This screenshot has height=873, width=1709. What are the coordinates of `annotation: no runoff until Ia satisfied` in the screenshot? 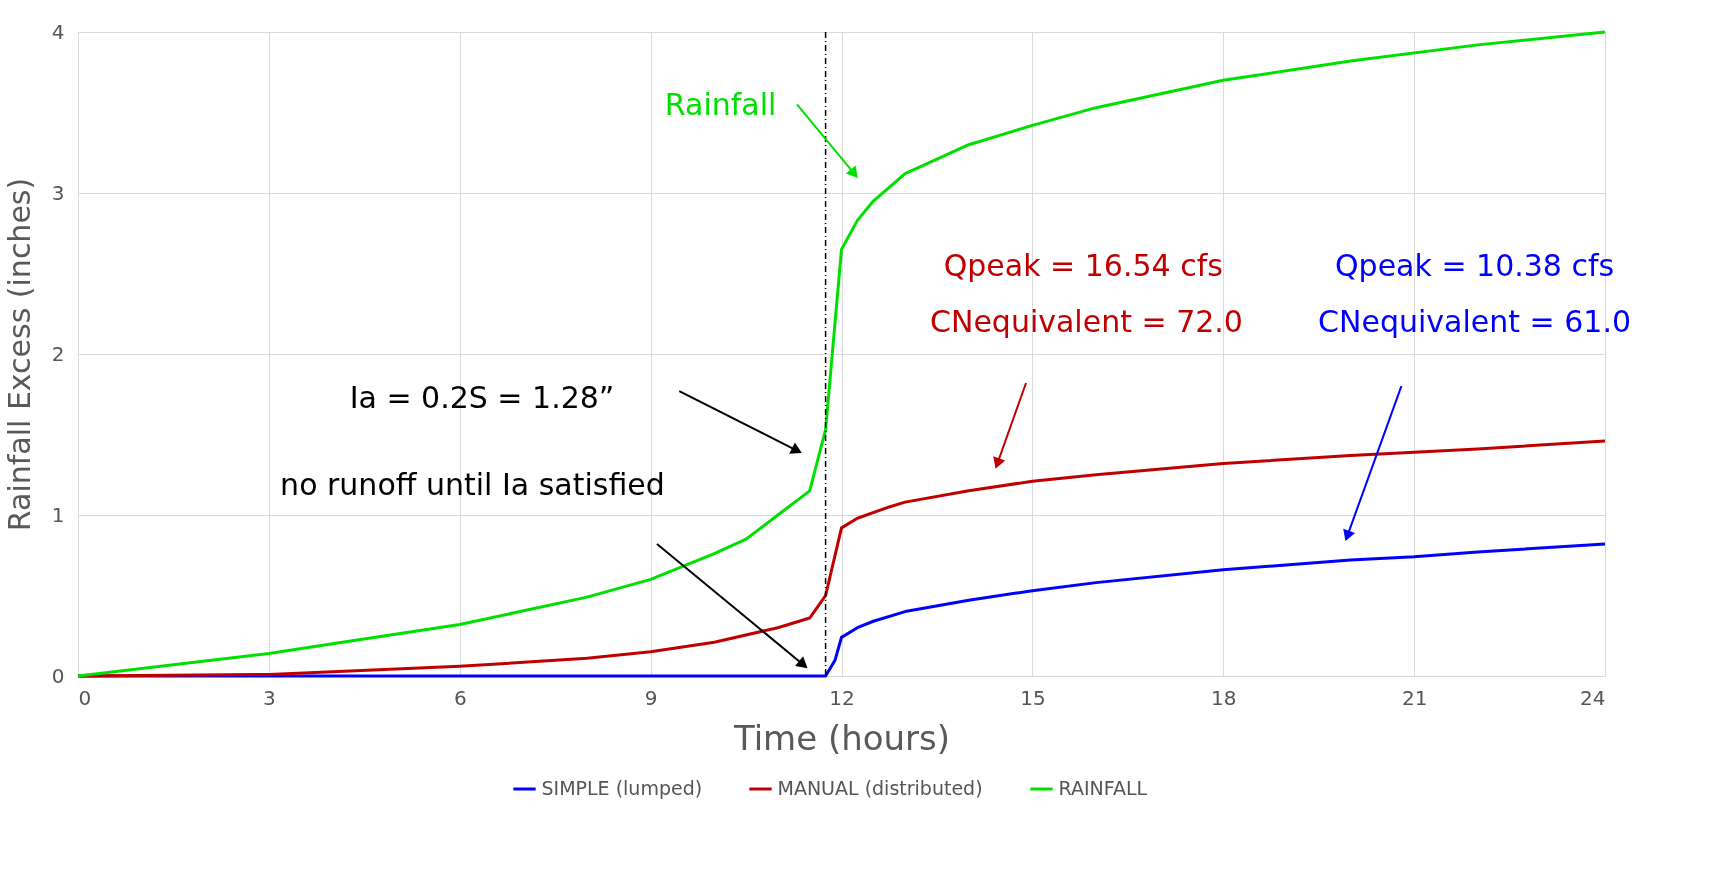 It's located at (472, 485).